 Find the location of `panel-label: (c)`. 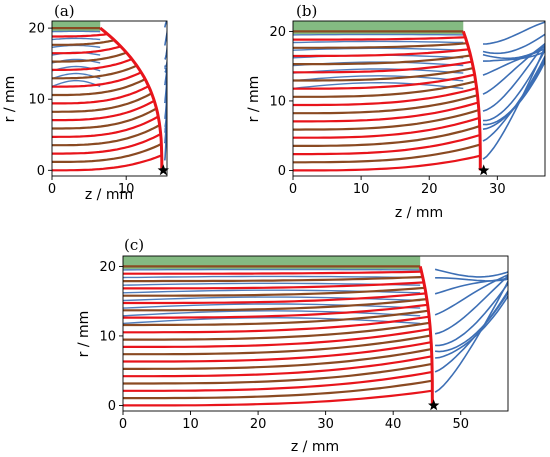

panel-label: (c) is located at coordinates (134, 245).